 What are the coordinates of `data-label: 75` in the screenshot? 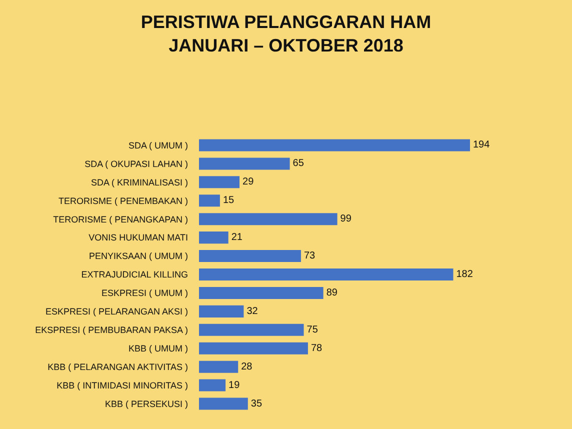 It's located at (312, 330).